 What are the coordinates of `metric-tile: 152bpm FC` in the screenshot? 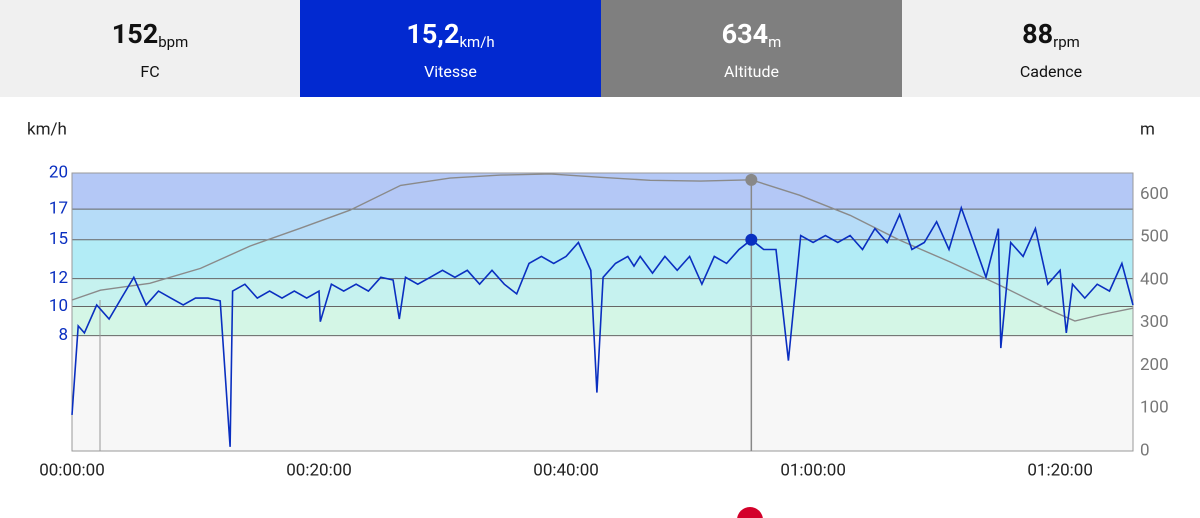 It's located at (150, 48).